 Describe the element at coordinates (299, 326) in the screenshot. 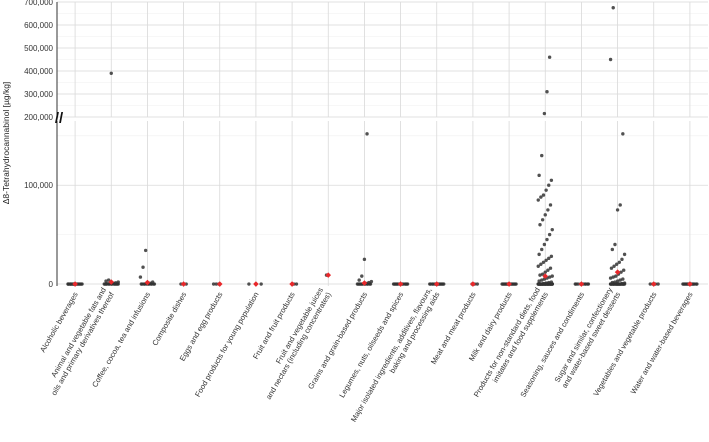

I see `x-category-label-line: Fruit and vegetable juices` at that location.